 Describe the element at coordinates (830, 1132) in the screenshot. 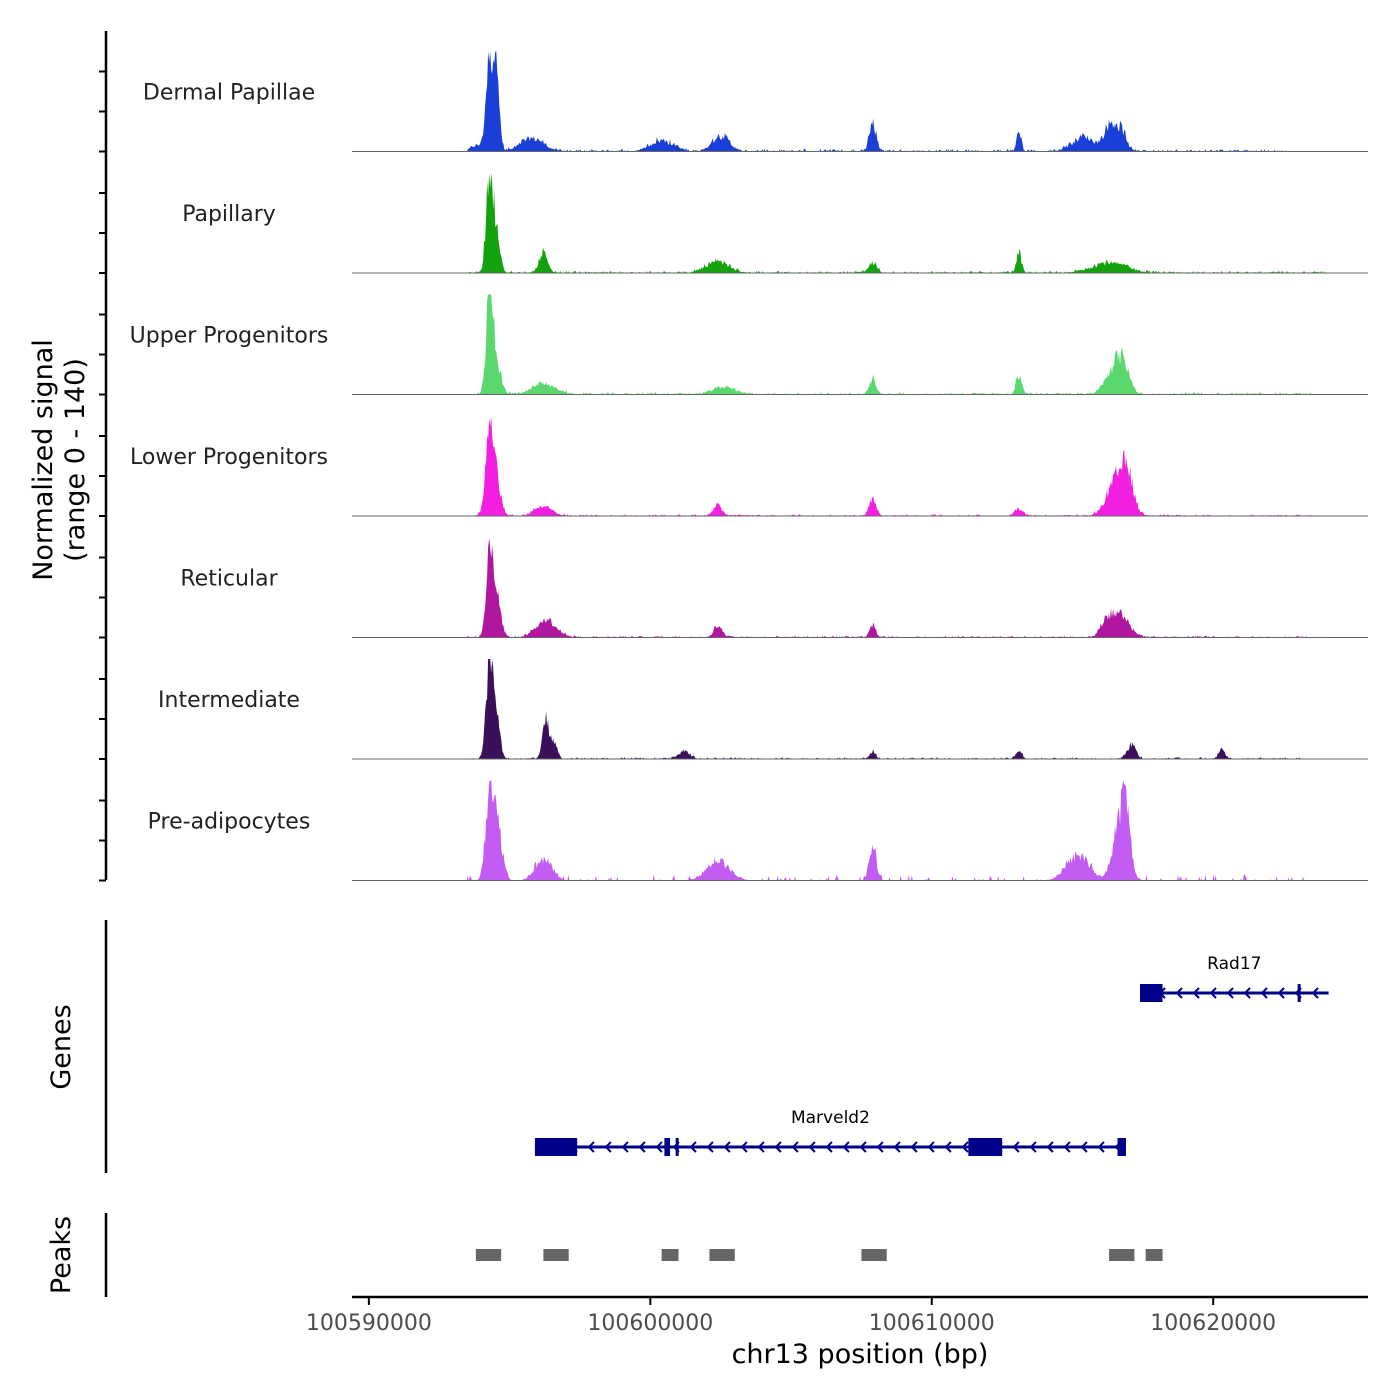

I see `gene-marveld2: Marveld2` at that location.